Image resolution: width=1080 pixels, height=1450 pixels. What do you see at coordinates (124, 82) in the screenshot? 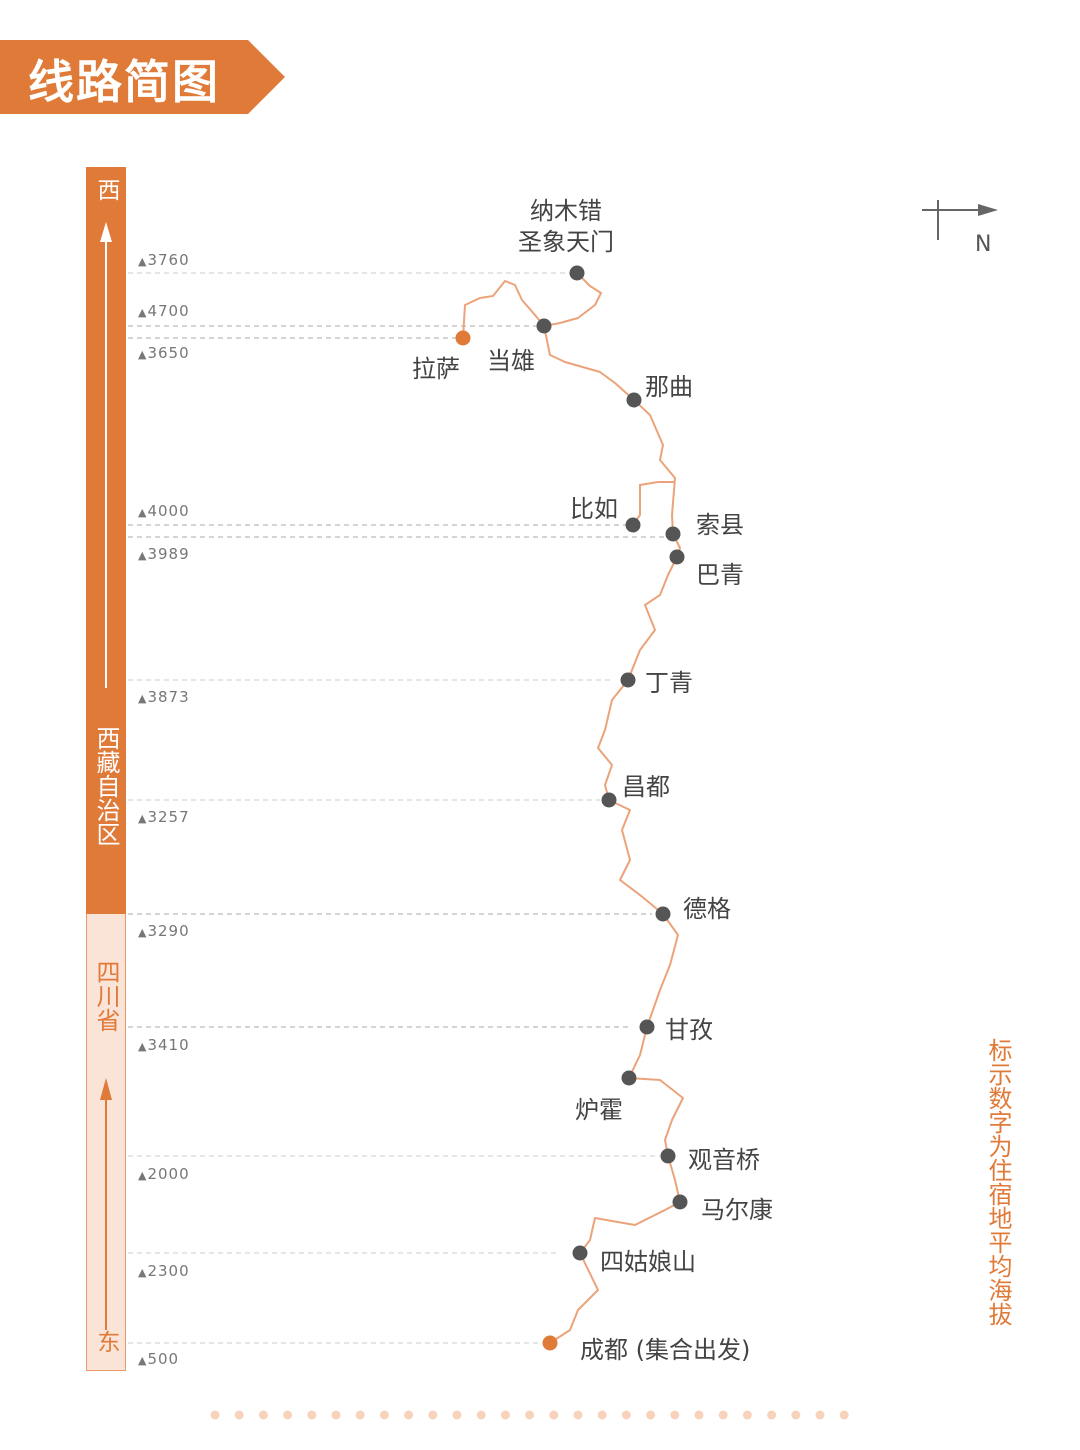
I see `page-title: 线路简图` at bounding box center [124, 82].